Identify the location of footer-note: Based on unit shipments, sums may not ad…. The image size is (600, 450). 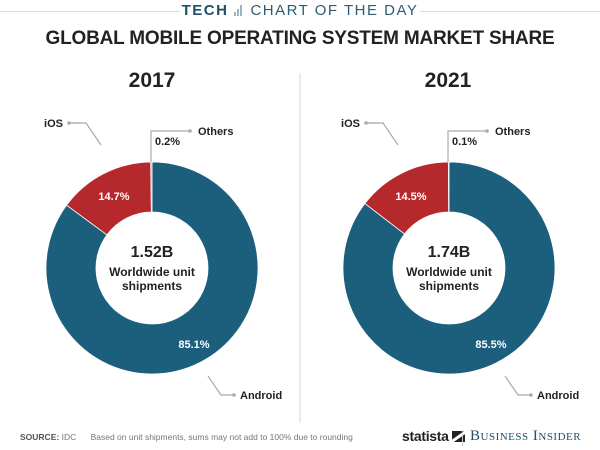
(221, 437).